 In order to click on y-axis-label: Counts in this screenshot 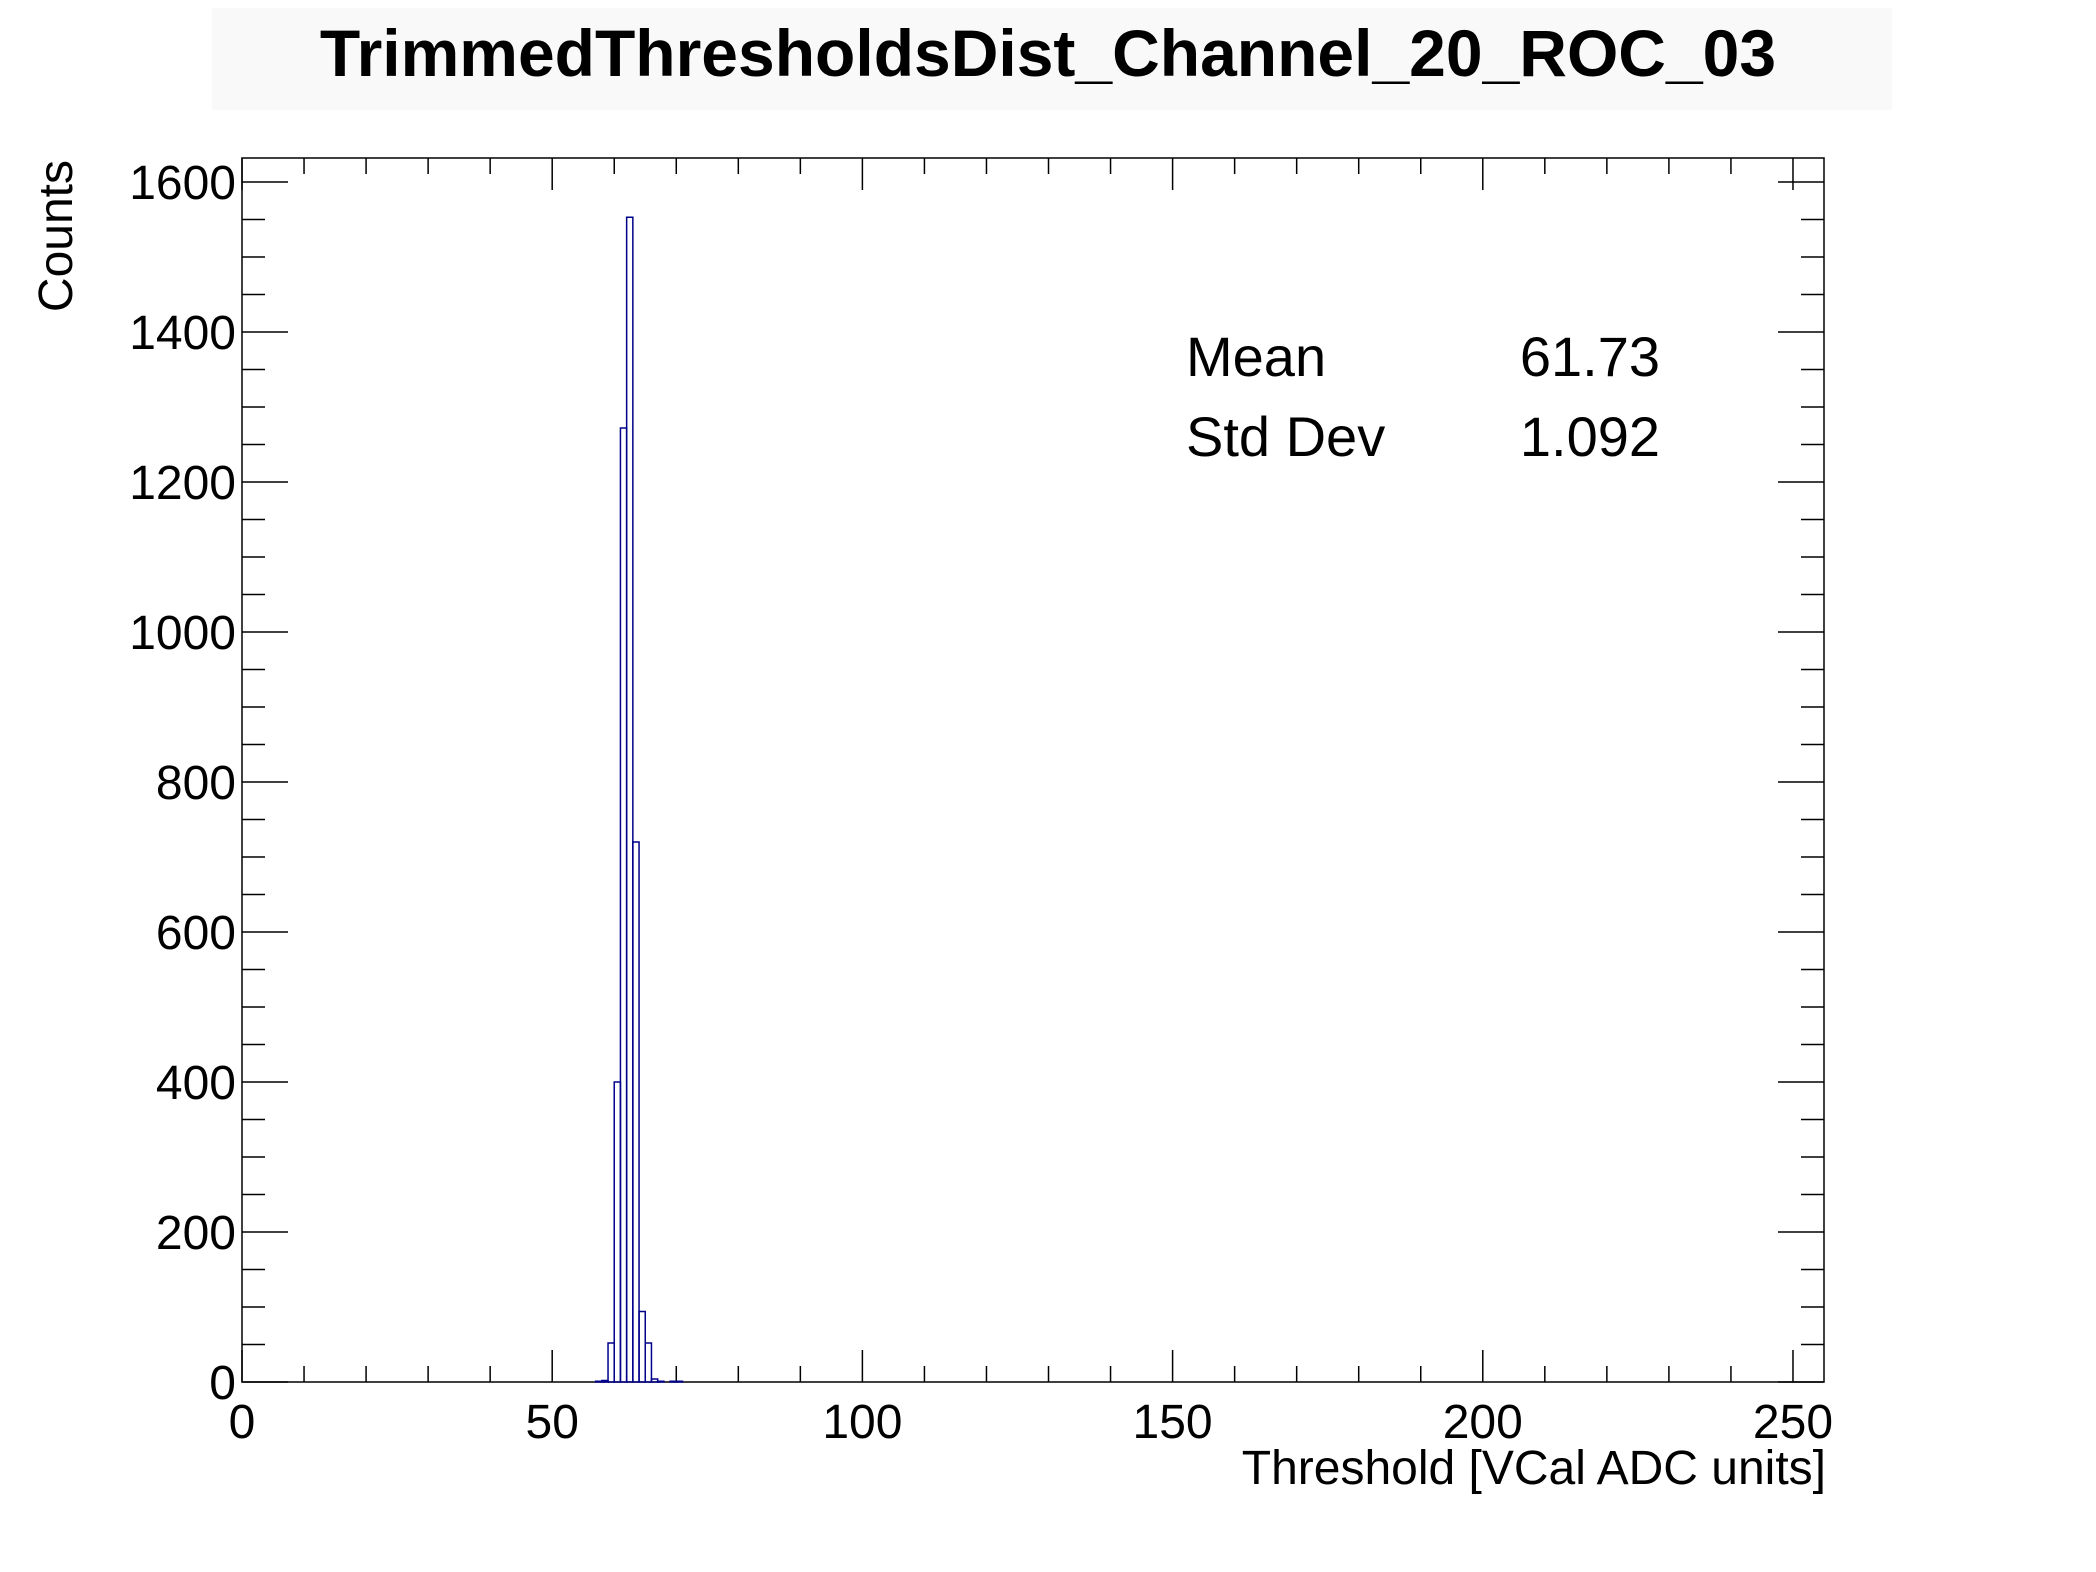, I will do `click(56, 236)`.